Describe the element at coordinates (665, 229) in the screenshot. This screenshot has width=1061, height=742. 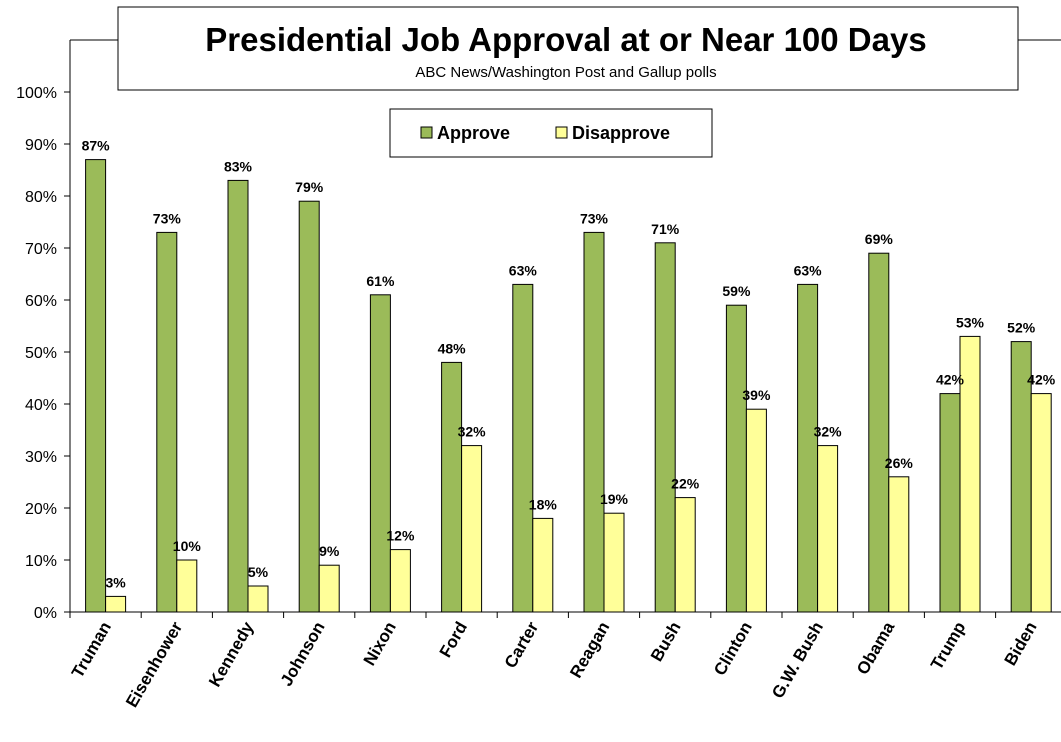
I see `data-label-approve-bush: 71%` at that location.